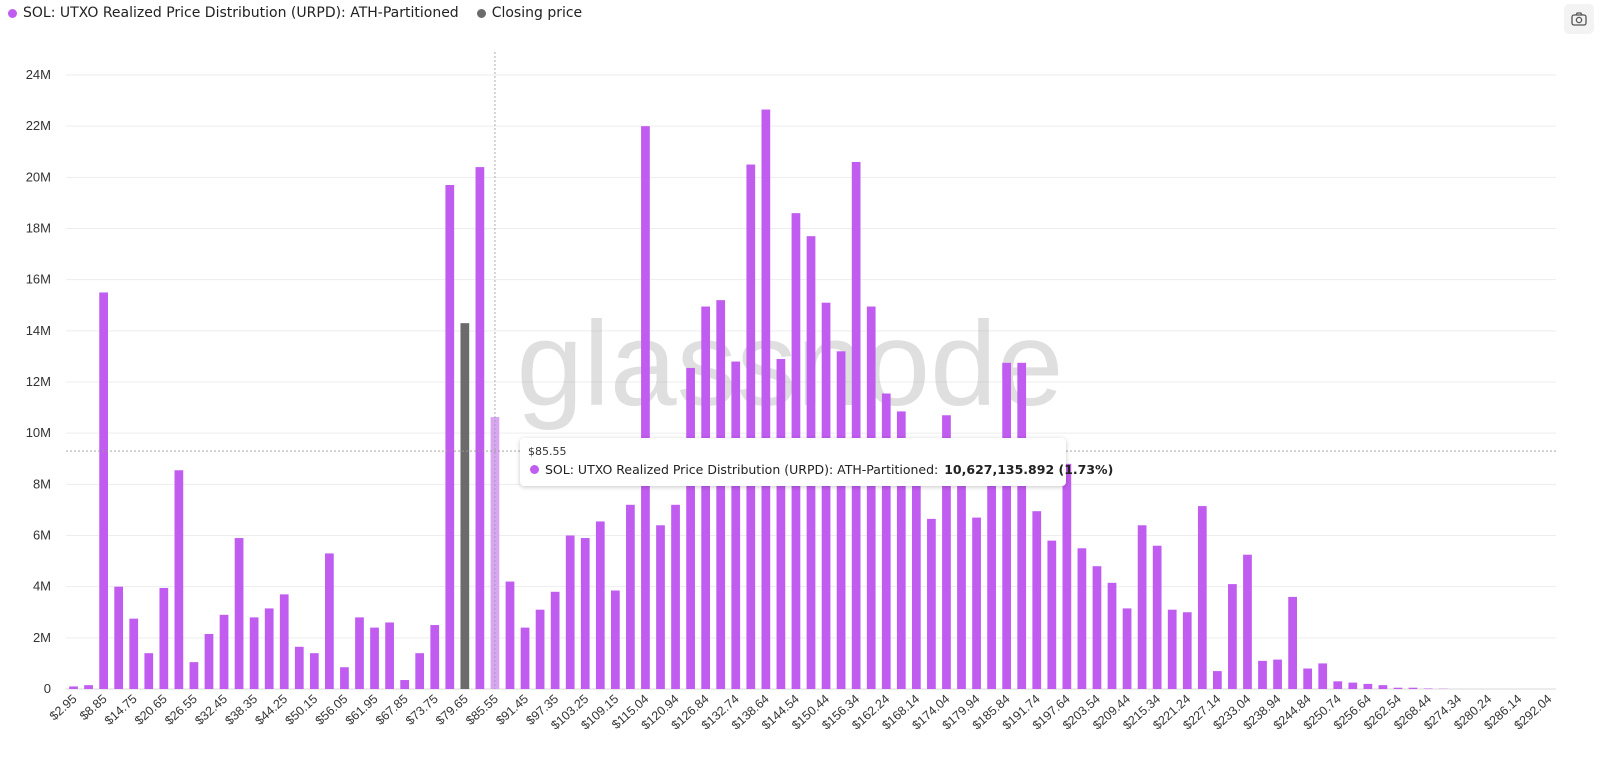 The image size is (1600, 773). I want to click on y-tick-label: 12M, so click(38, 381).